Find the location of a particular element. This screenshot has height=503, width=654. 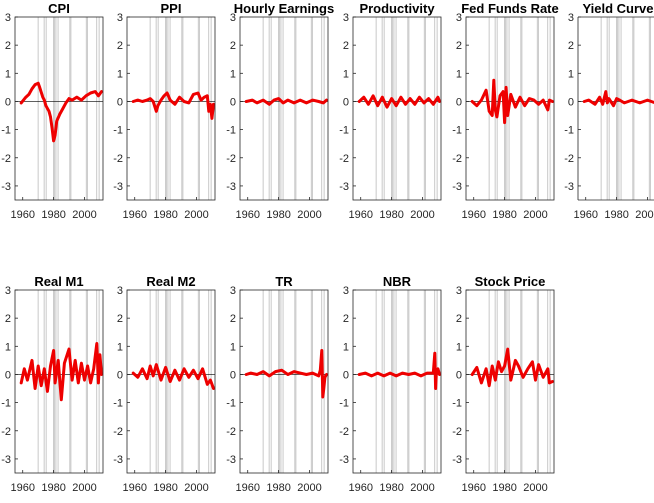

panel-fed-funds-rate: 3 2 1 0 -1 -2 -3 1960 1980 2000 Fed Funds Rate is located at coordinates (505, 111).